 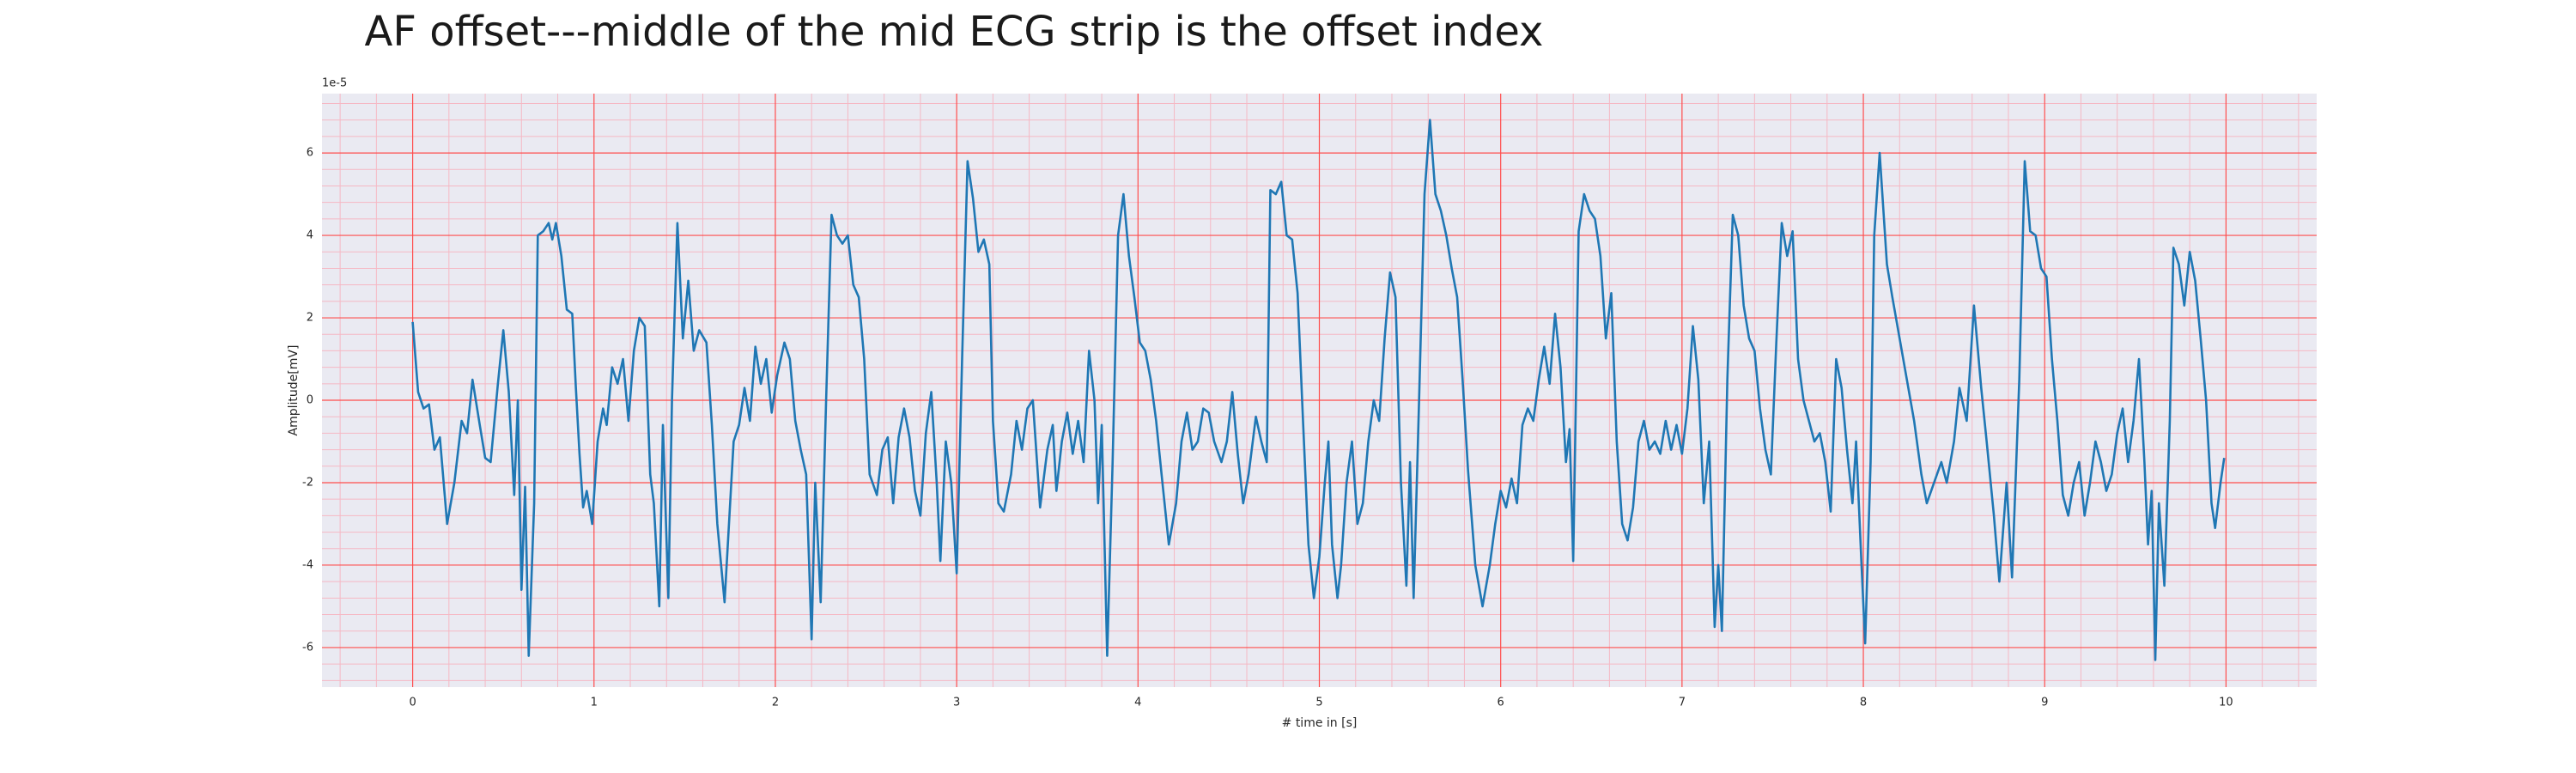 What do you see at coordinates (594, 703) in the screenshot?
I see `x-tick-label: 1` at bounding box center [594, 703].